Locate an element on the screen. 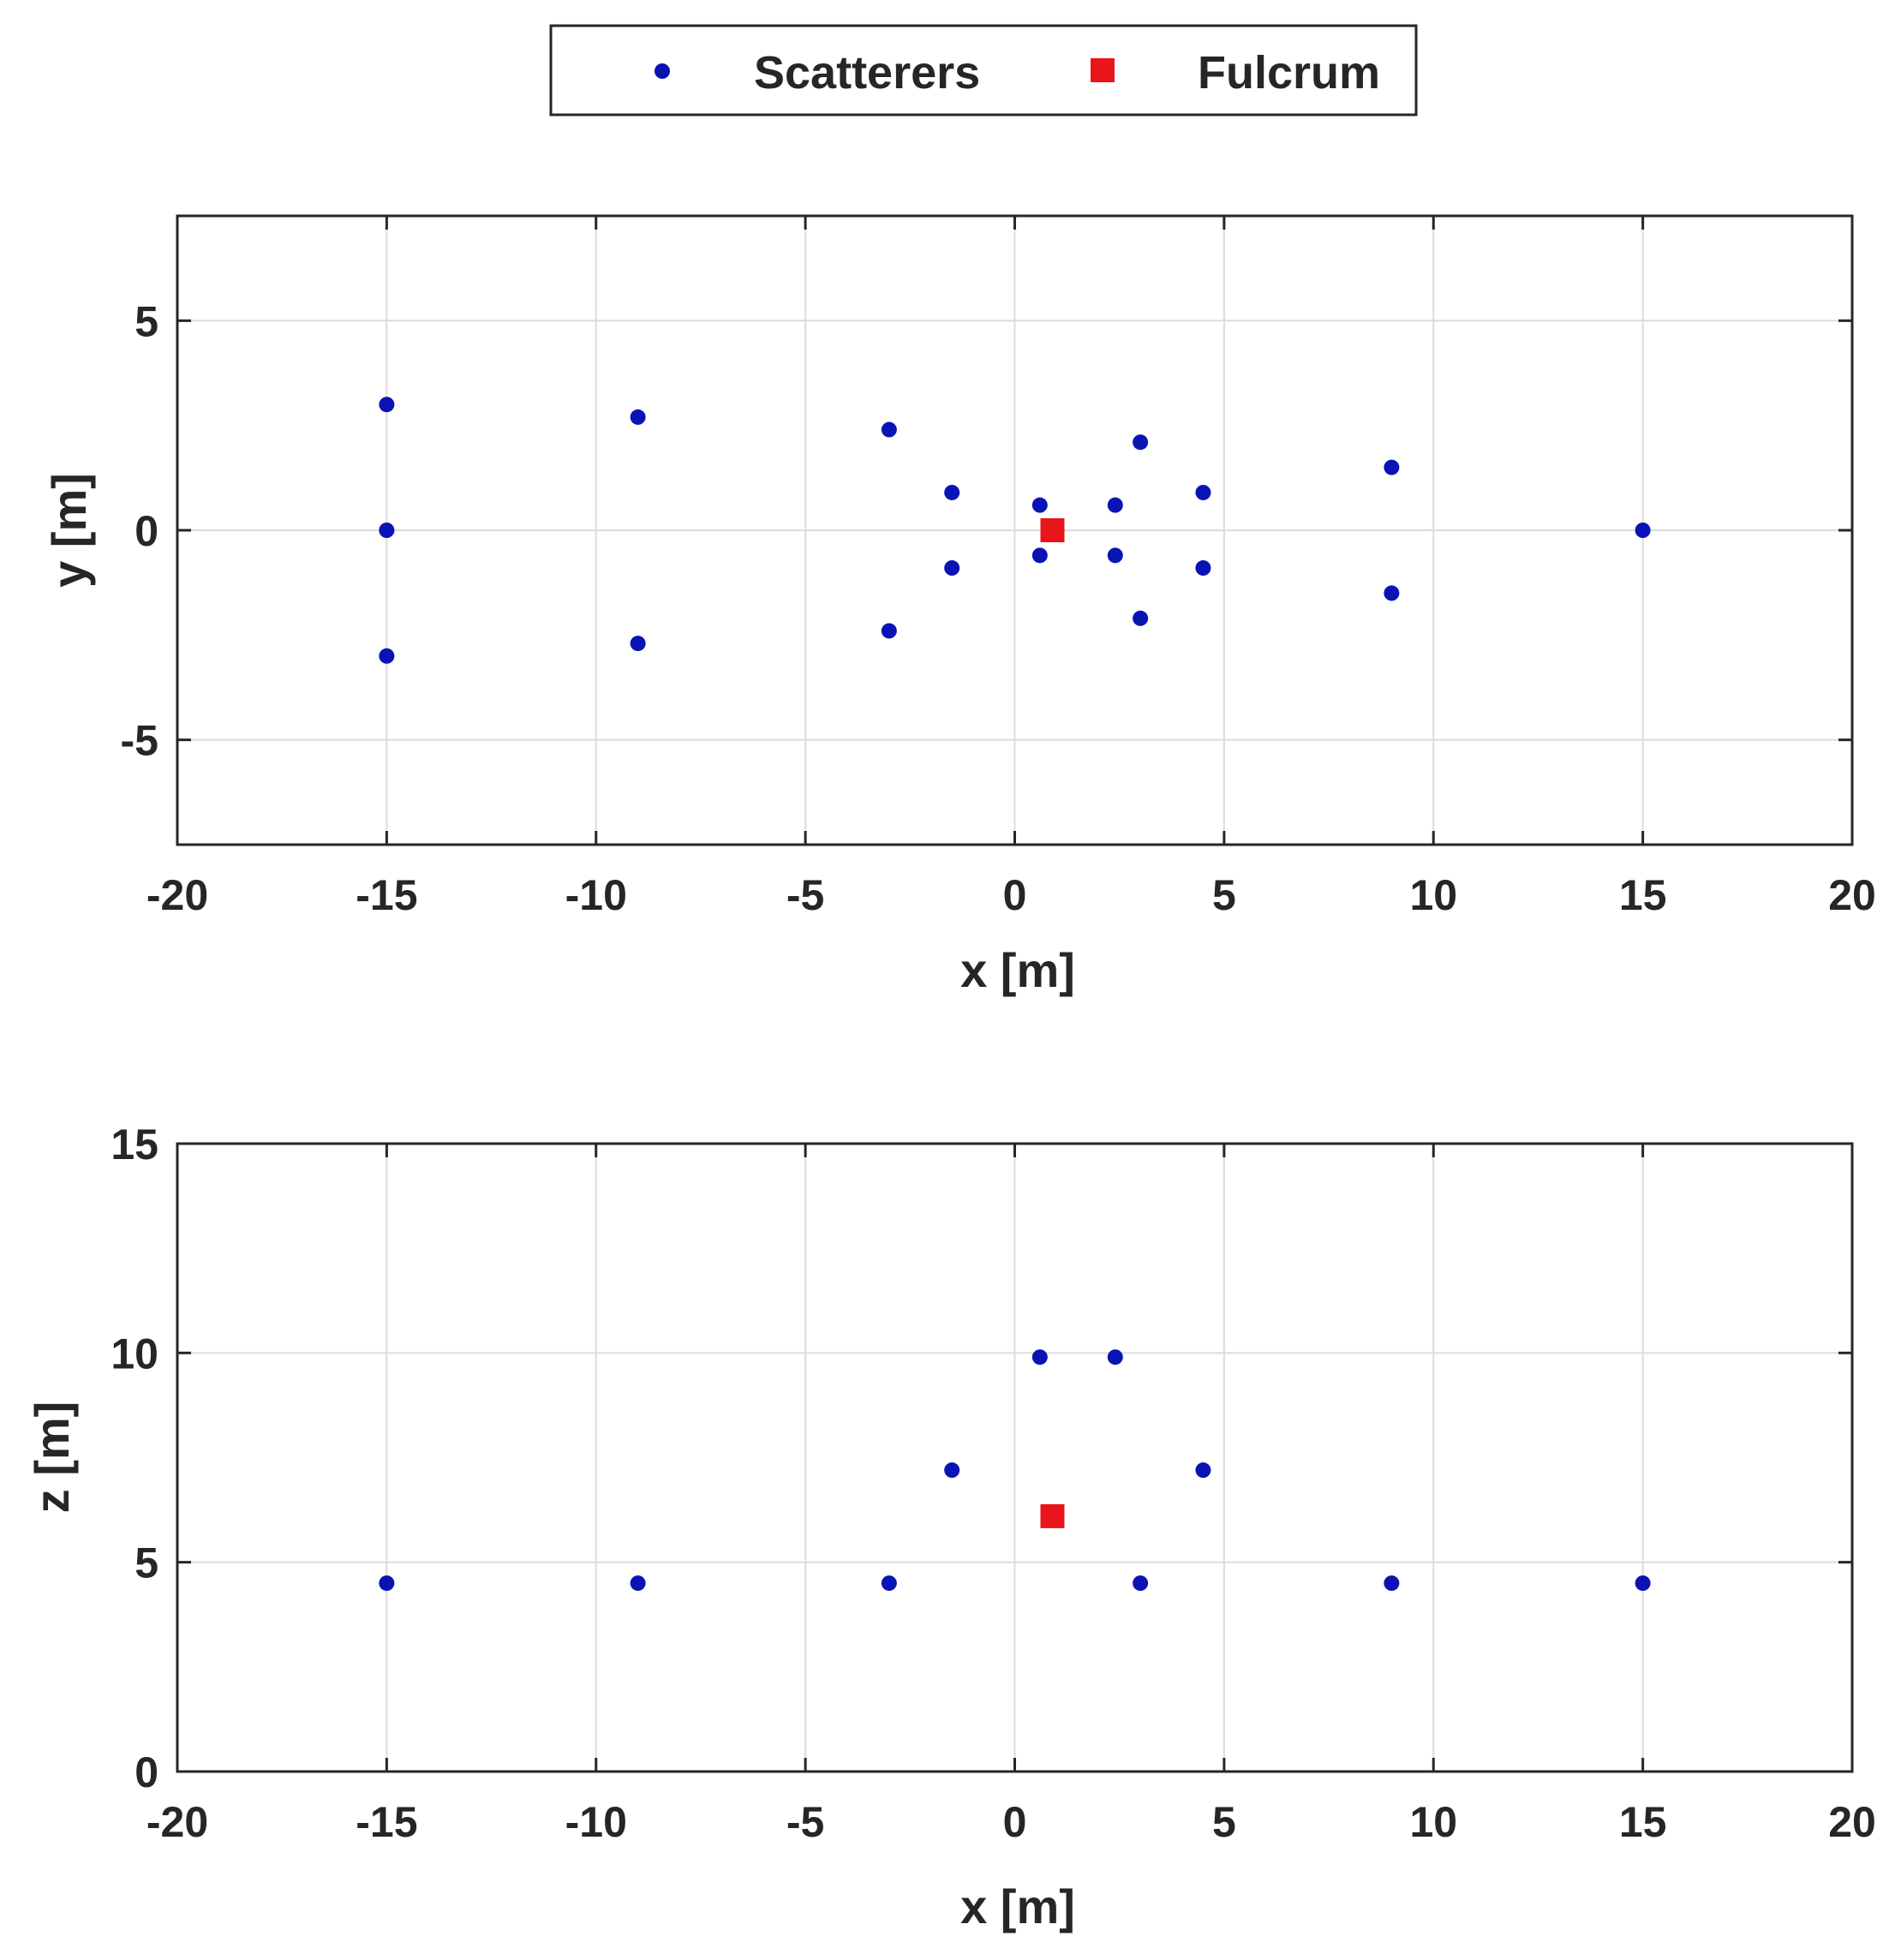 This screenshot has height=1960, width=1901. plot-xy-xtick-label: 0 is located at coordinates (1015, 895).